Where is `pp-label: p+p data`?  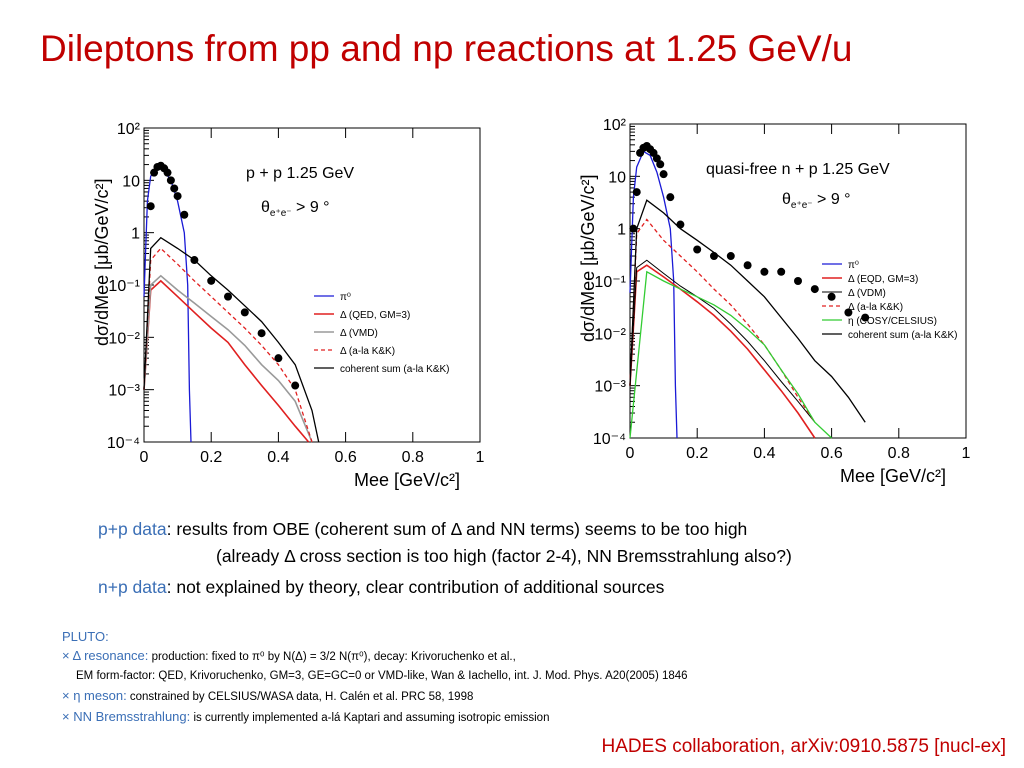 pp-label: p+p data is located at coordinates (132, 529).